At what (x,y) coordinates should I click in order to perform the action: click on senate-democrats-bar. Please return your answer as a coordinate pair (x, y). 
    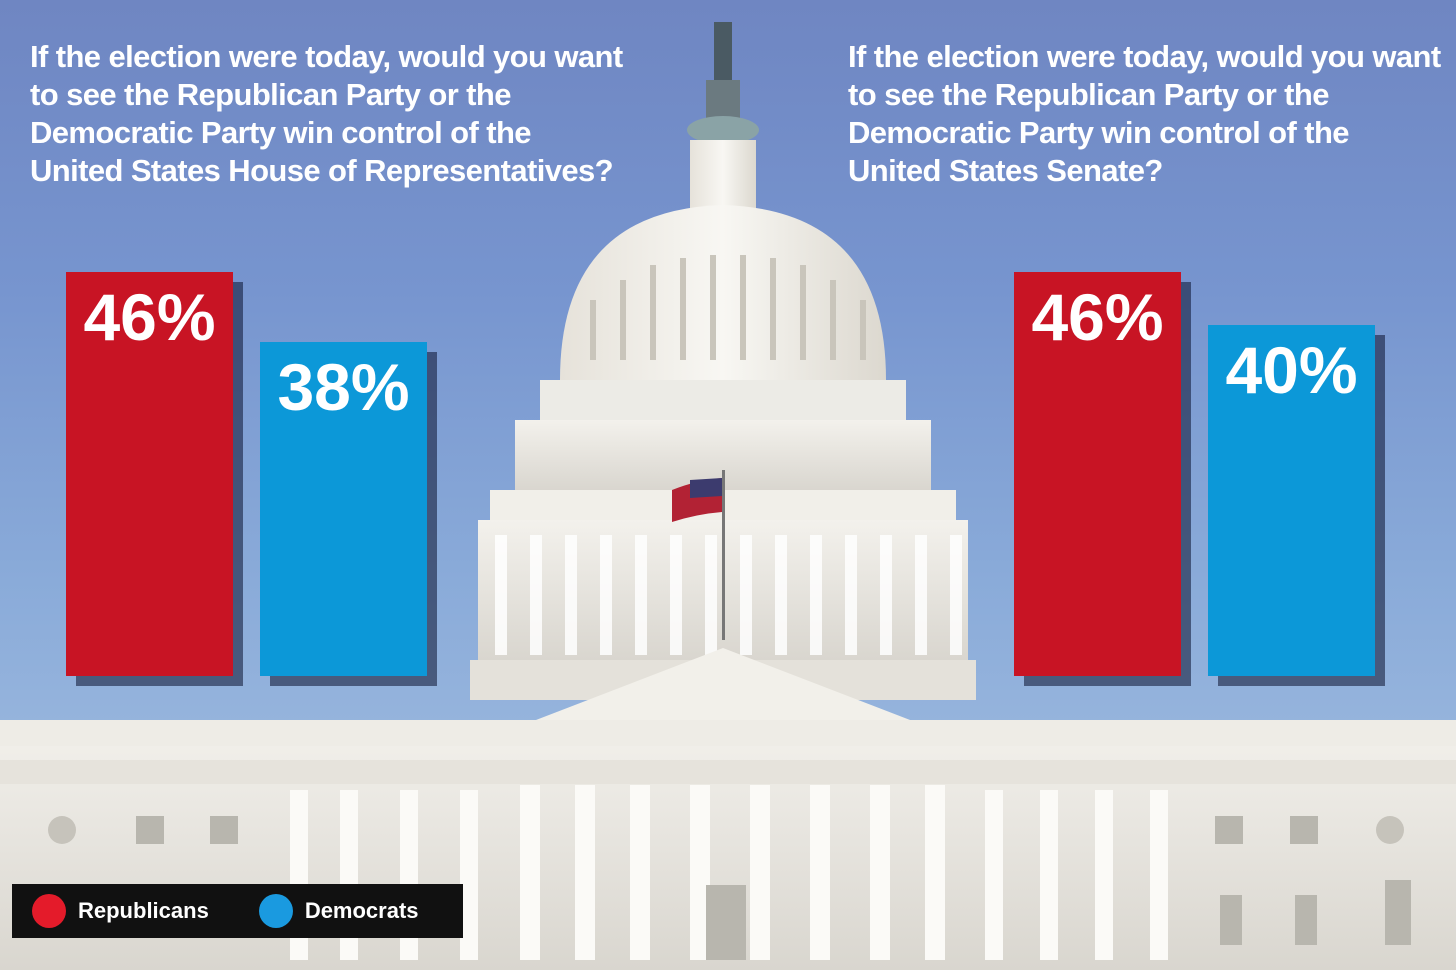
    Looking at the image, I should click on (1291, 500).